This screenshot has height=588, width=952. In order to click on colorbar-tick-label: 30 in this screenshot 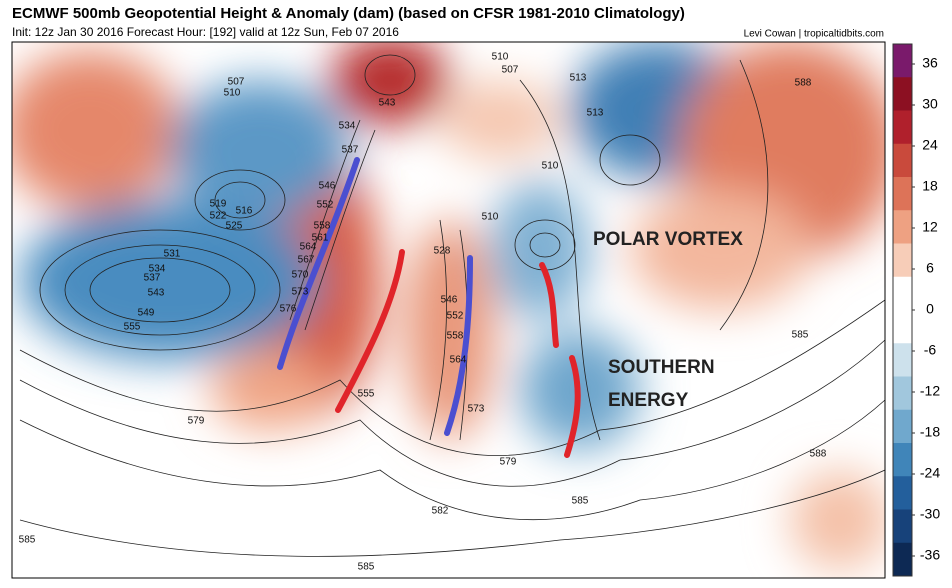, I will do `click(930, 104)`.